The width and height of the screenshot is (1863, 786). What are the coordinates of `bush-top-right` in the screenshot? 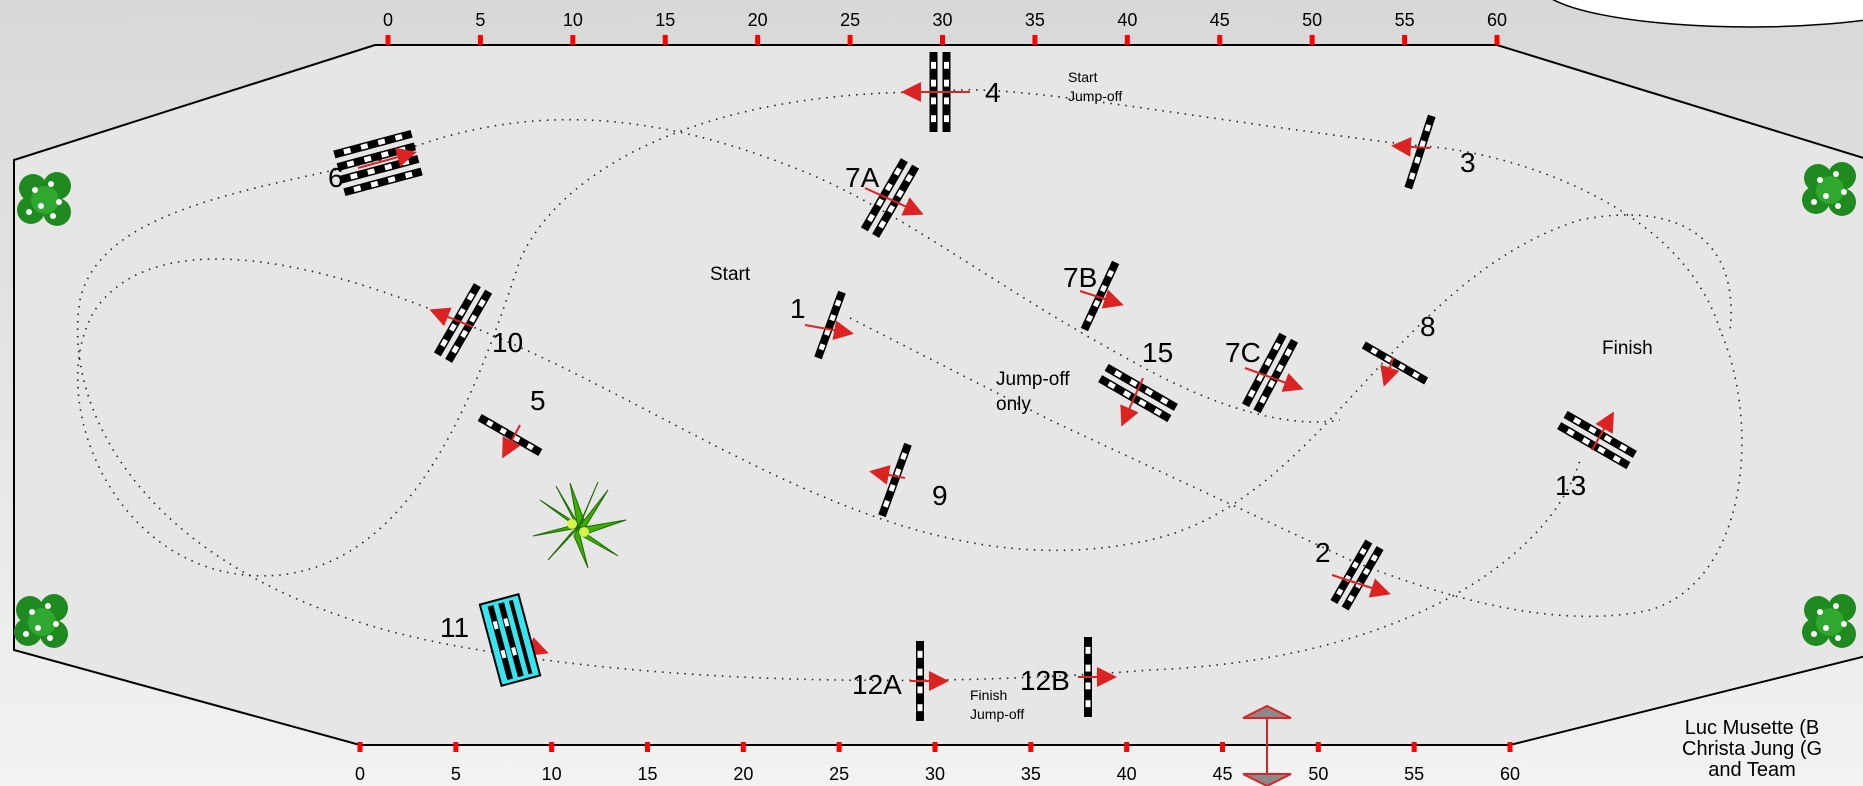 It's located at (1829, 189).